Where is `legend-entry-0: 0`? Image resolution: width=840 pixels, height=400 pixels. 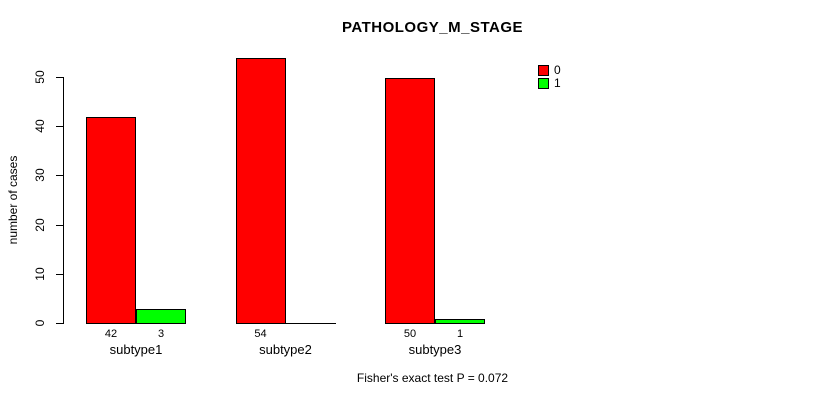
legend-entry-0: 0 is located at coordinates (549, 70).